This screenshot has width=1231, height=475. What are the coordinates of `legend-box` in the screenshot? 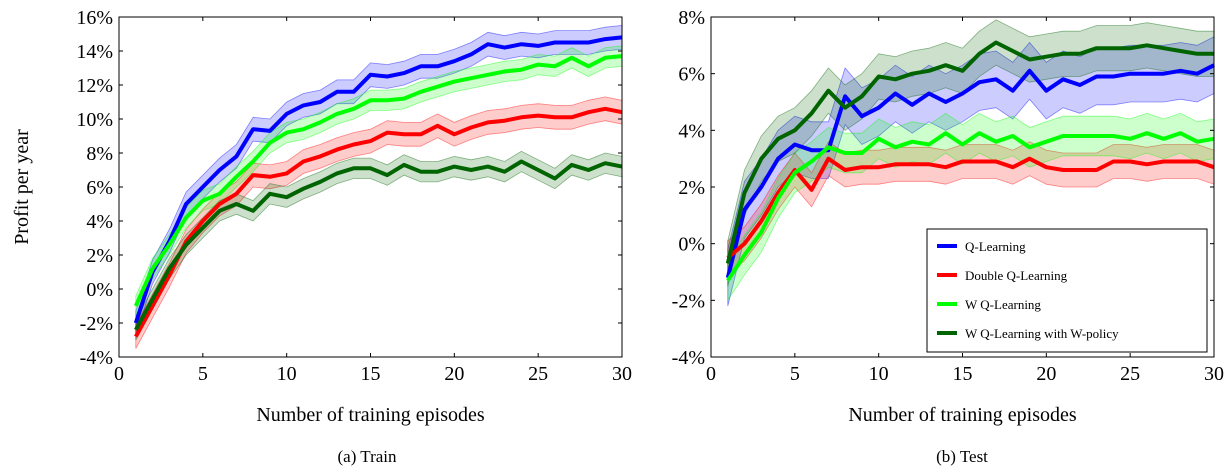 It's located at (1067, 290).